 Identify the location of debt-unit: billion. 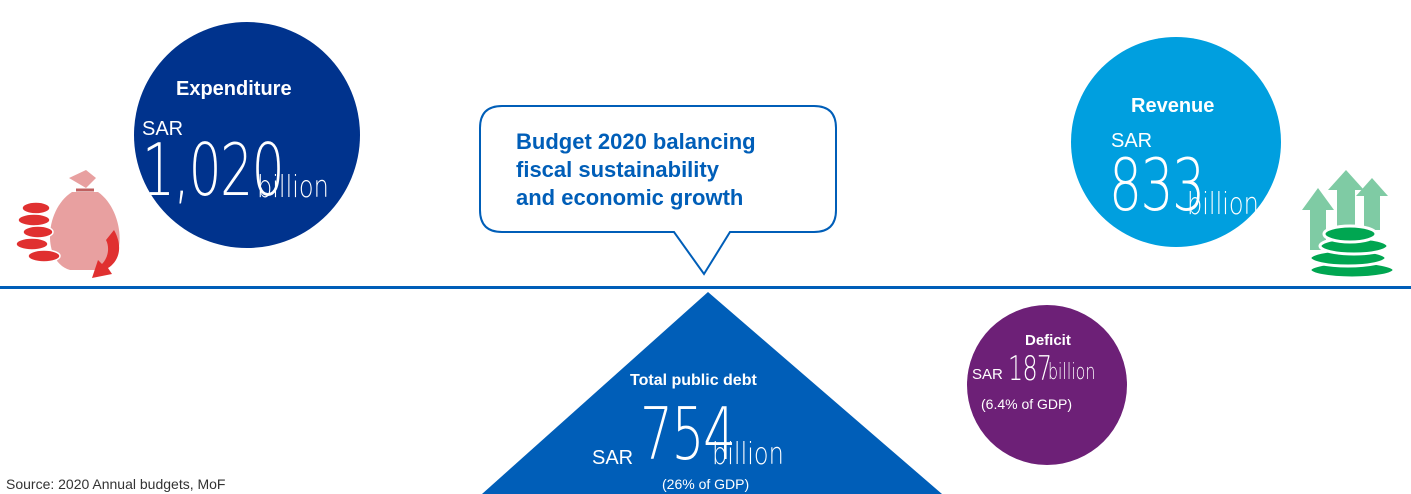
(748, 454).